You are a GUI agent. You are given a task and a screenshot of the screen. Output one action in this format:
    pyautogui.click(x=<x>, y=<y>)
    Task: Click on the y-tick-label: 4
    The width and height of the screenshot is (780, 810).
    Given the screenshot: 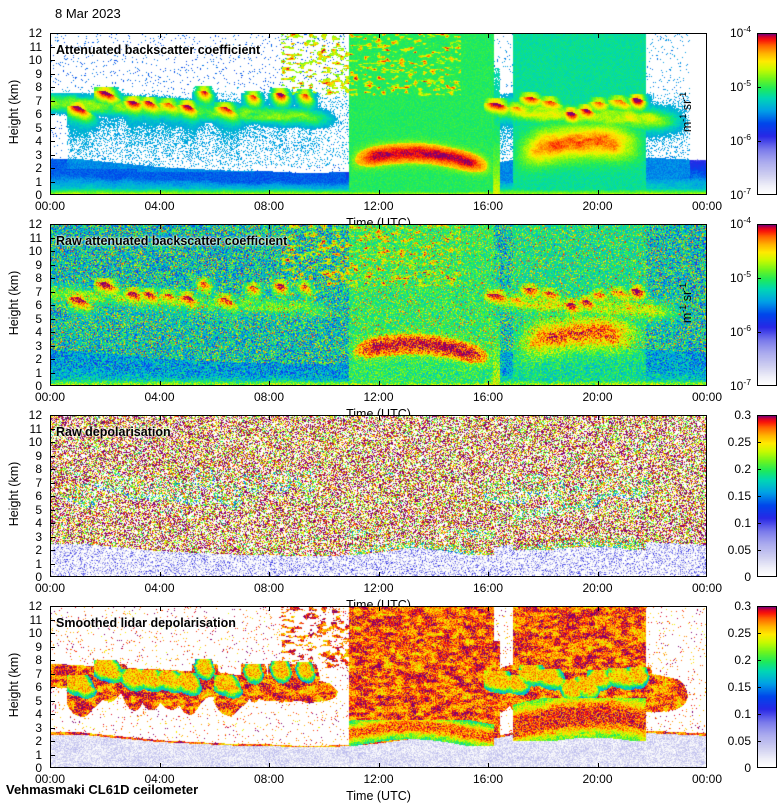 What is the action you would take?
    pyautogui.click(x=38, y=714)
    